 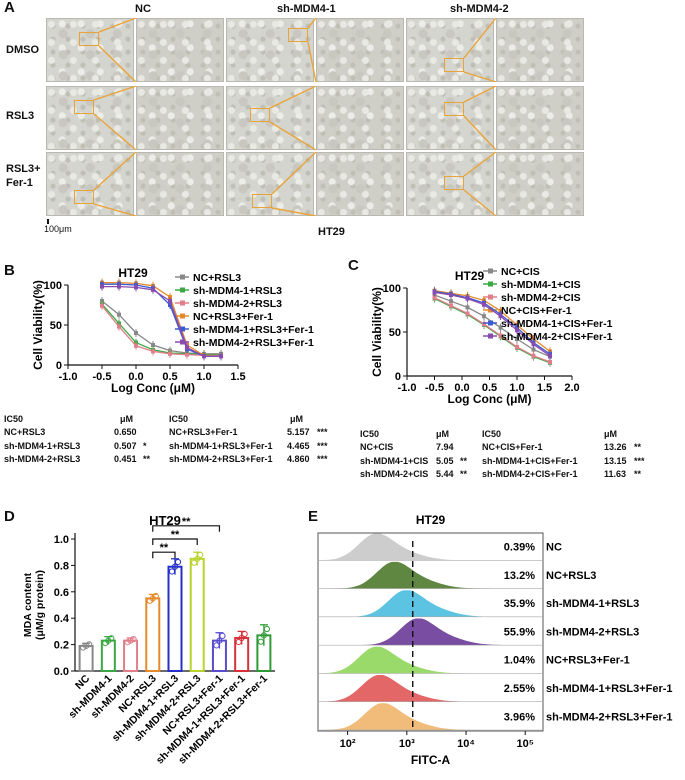 What do you see at coordinates (519, 548) in the screenshot?
I see `gate-percent: 0.39%` at bounding box center [519, 548].